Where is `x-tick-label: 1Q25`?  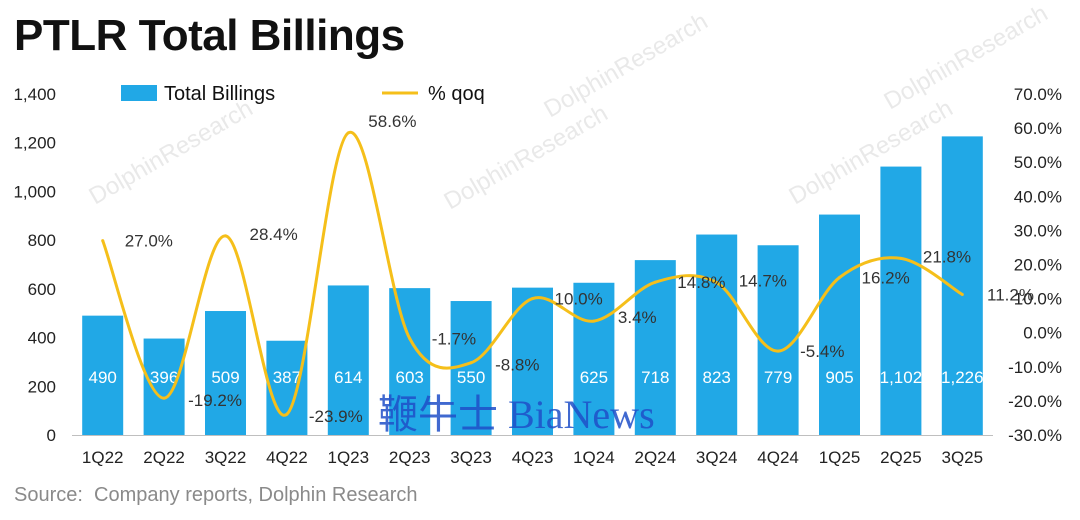 x-tick-label: 1Q25 is located at coordinates (840, 457).